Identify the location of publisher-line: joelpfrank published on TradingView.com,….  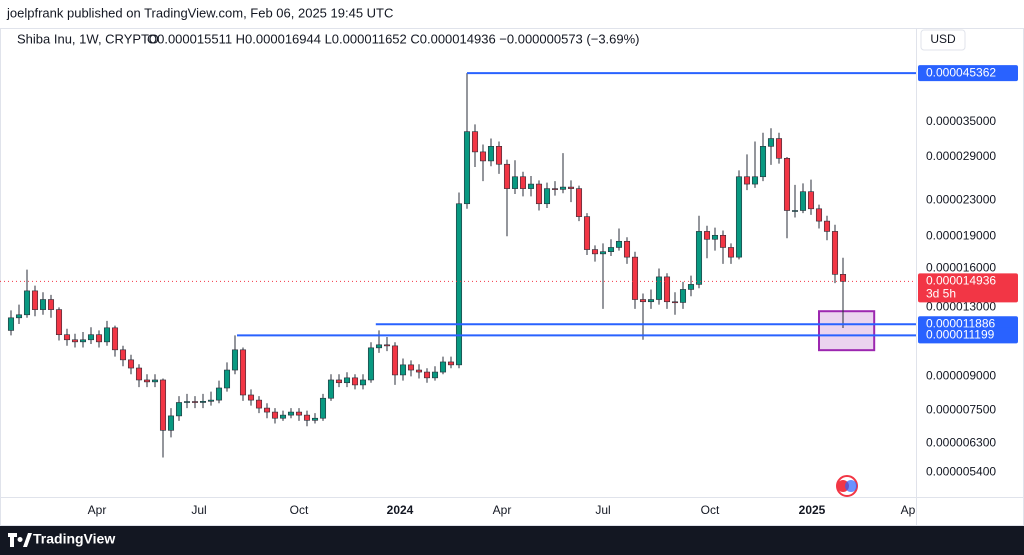
(199, 12).